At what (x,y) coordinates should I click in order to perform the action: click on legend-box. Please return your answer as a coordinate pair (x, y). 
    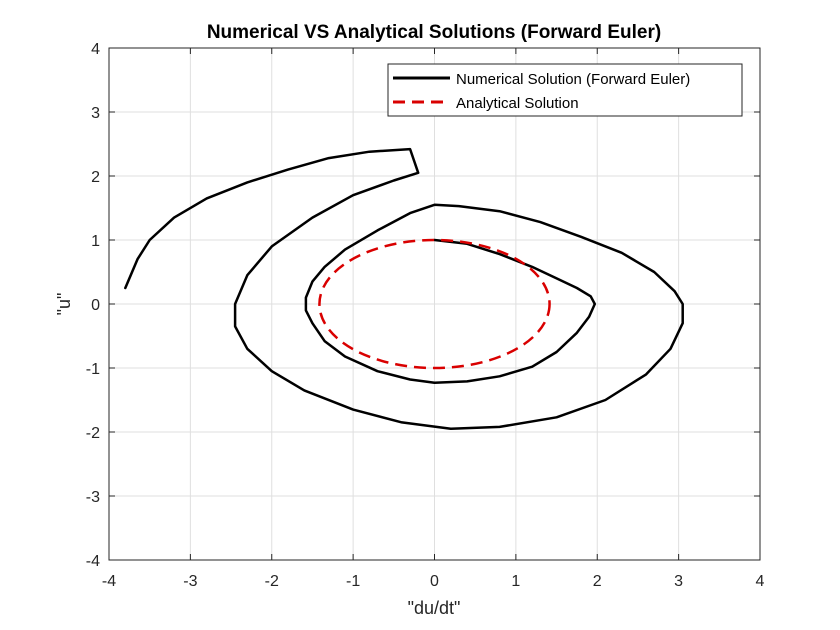
    Looking at the image, I should click on (565, 90).